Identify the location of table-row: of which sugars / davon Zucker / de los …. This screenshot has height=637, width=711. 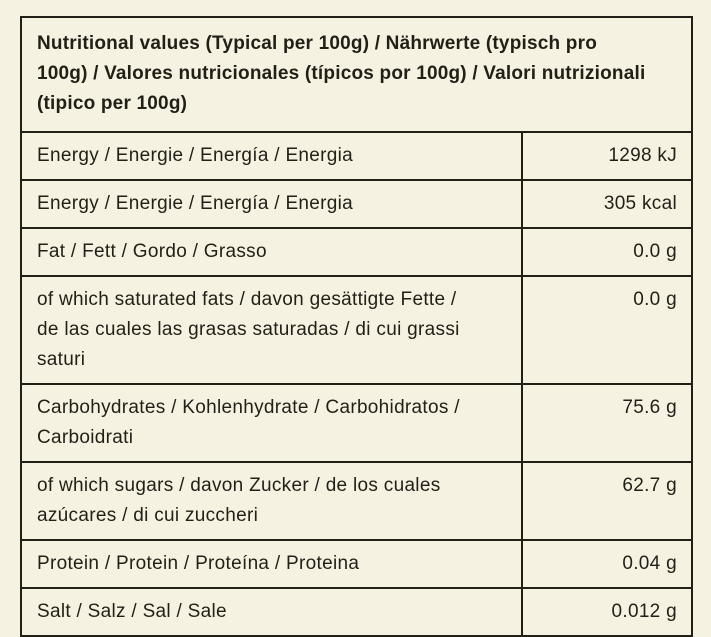
(356, 502).